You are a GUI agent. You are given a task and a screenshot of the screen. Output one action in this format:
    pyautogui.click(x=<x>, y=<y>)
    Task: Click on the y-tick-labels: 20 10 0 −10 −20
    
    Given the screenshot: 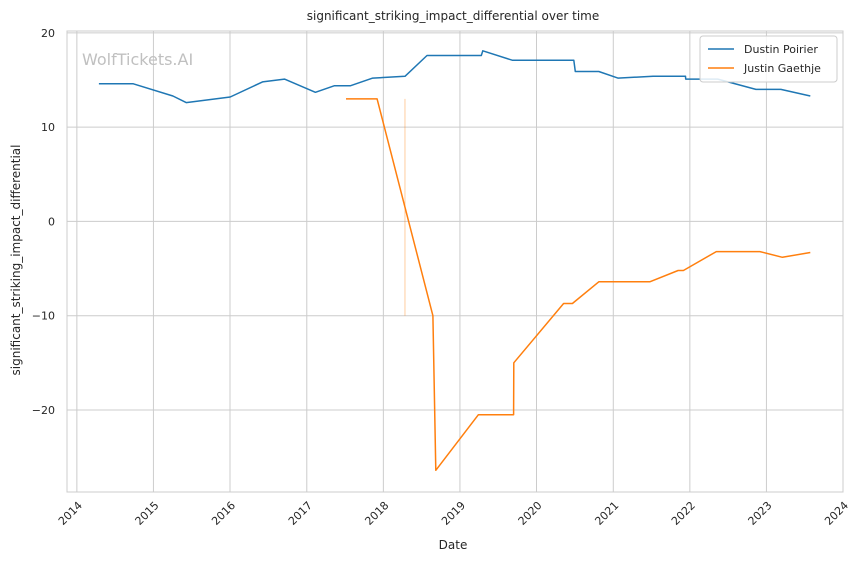 What is the action you would take?
    pyautogui.click(x=43, y=222)
    